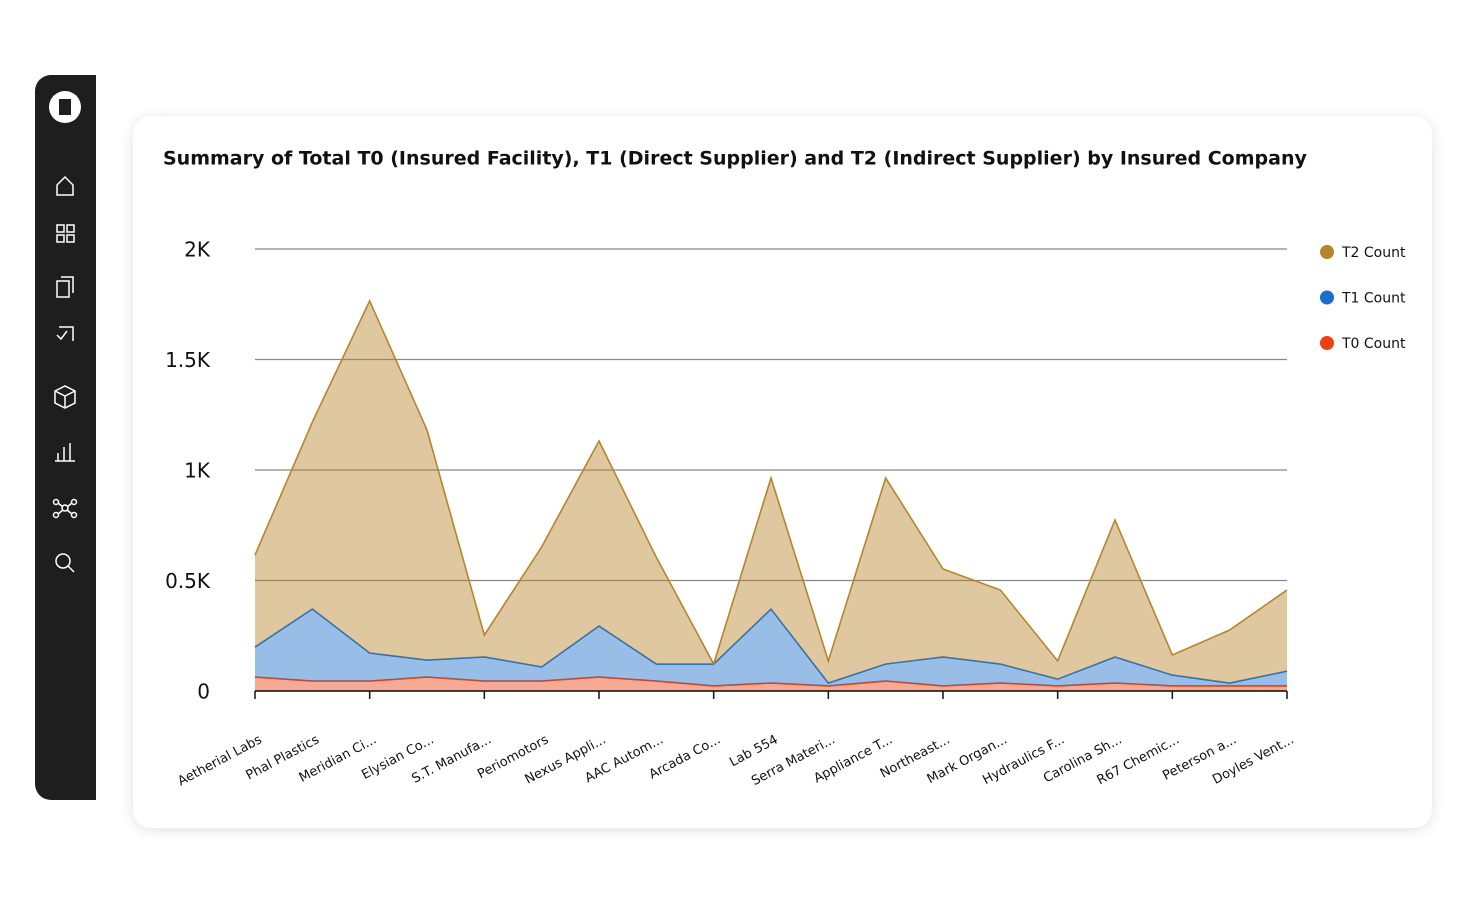 This screenshot has height=924, width=1472. Describe the element at coordinates (197, 471) in the screenshot. I see `y-tick-label: 1K` at that location.